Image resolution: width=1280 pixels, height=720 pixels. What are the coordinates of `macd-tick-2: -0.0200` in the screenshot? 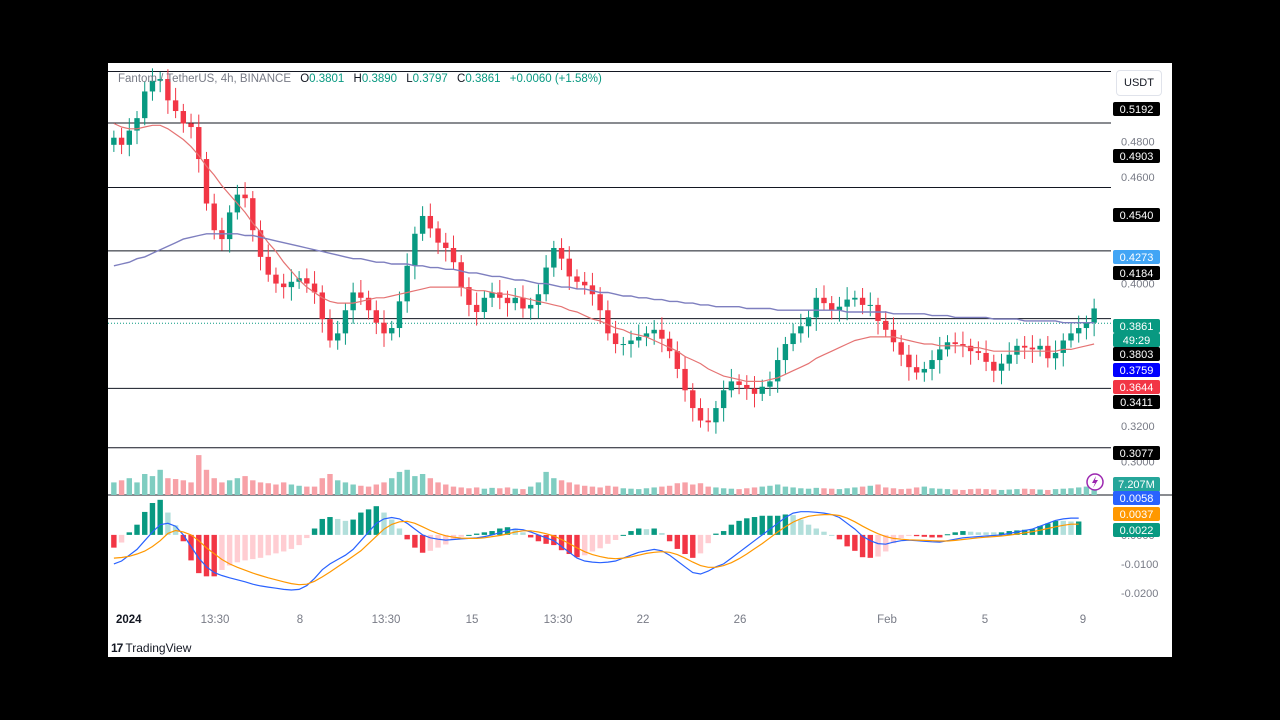 It's located at (1139, 594).